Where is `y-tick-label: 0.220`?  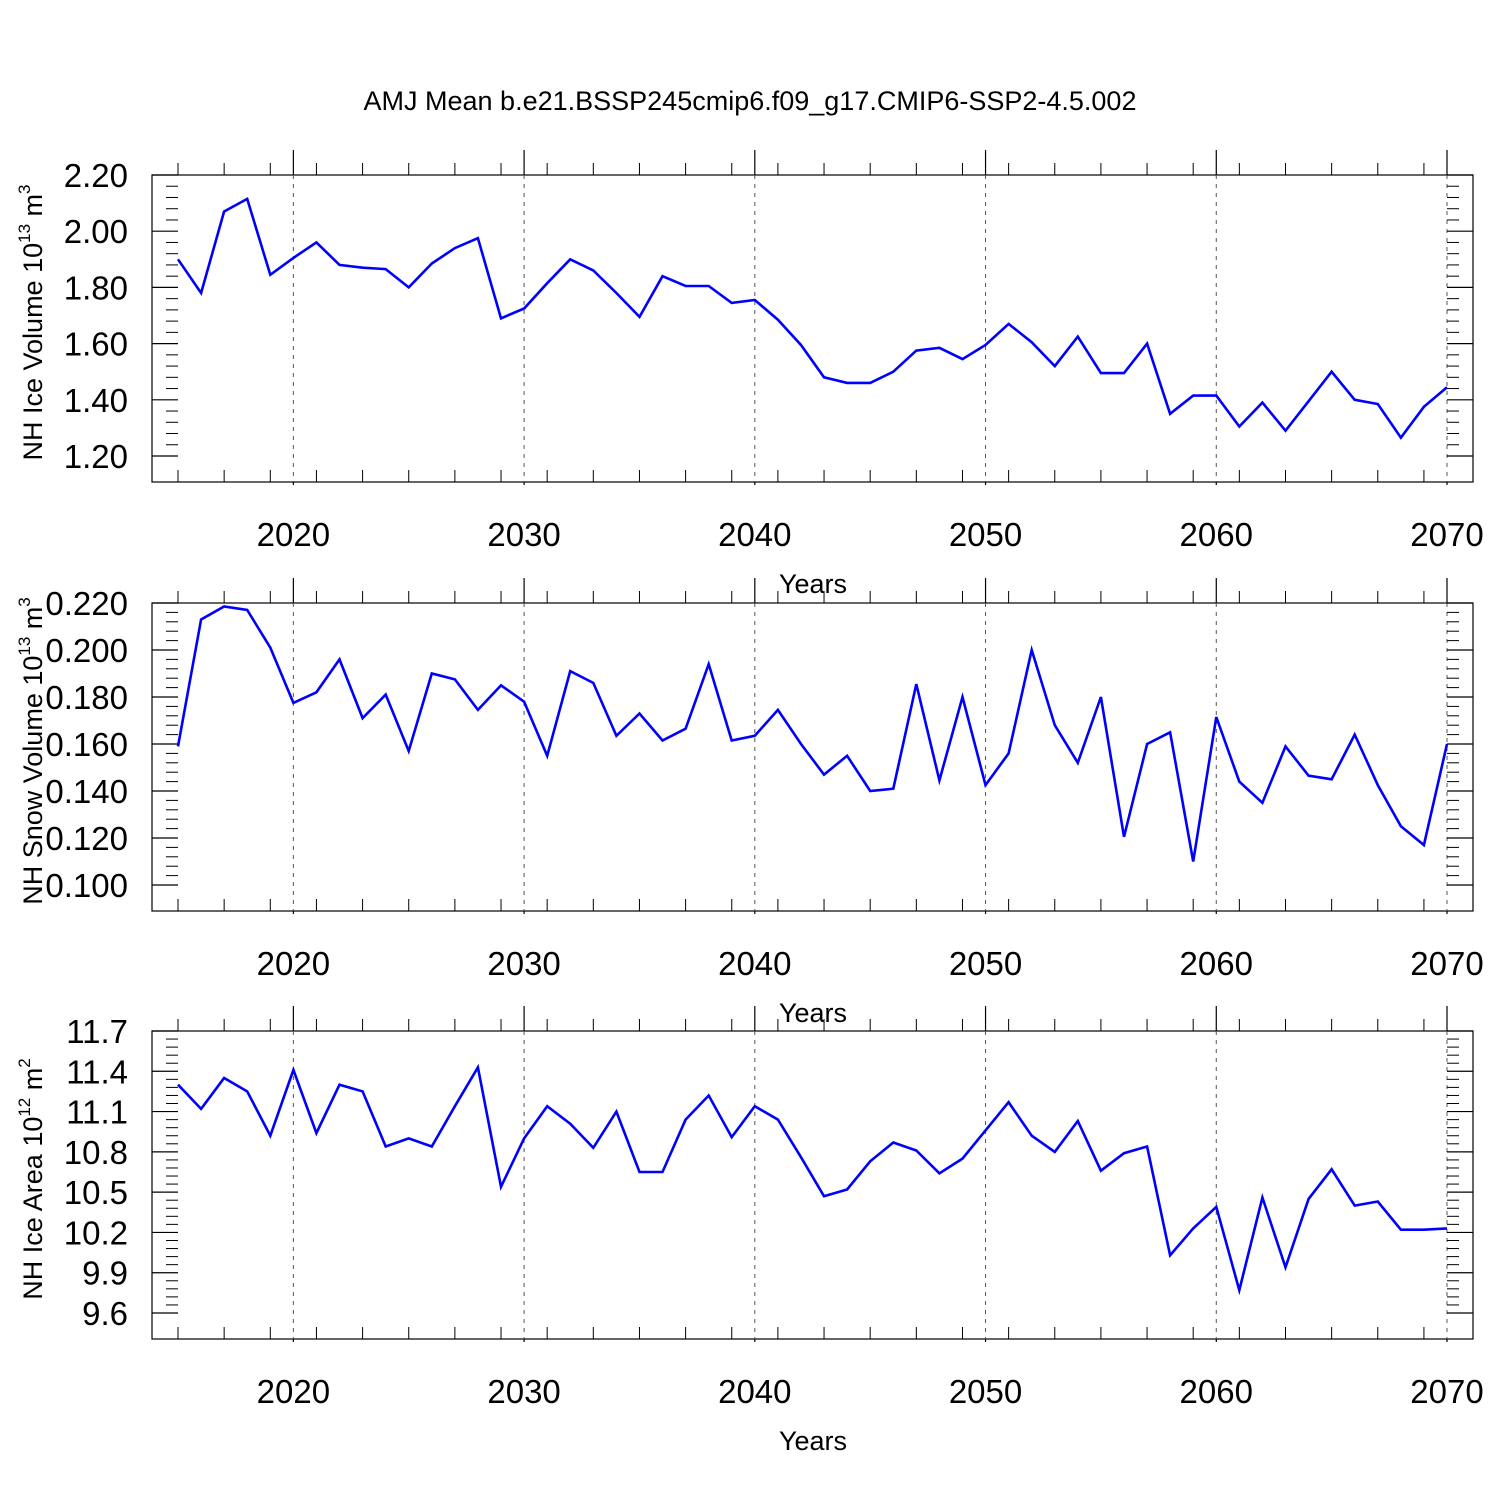 y-tick-label: 0.220 is located at coordinates (86, 603).